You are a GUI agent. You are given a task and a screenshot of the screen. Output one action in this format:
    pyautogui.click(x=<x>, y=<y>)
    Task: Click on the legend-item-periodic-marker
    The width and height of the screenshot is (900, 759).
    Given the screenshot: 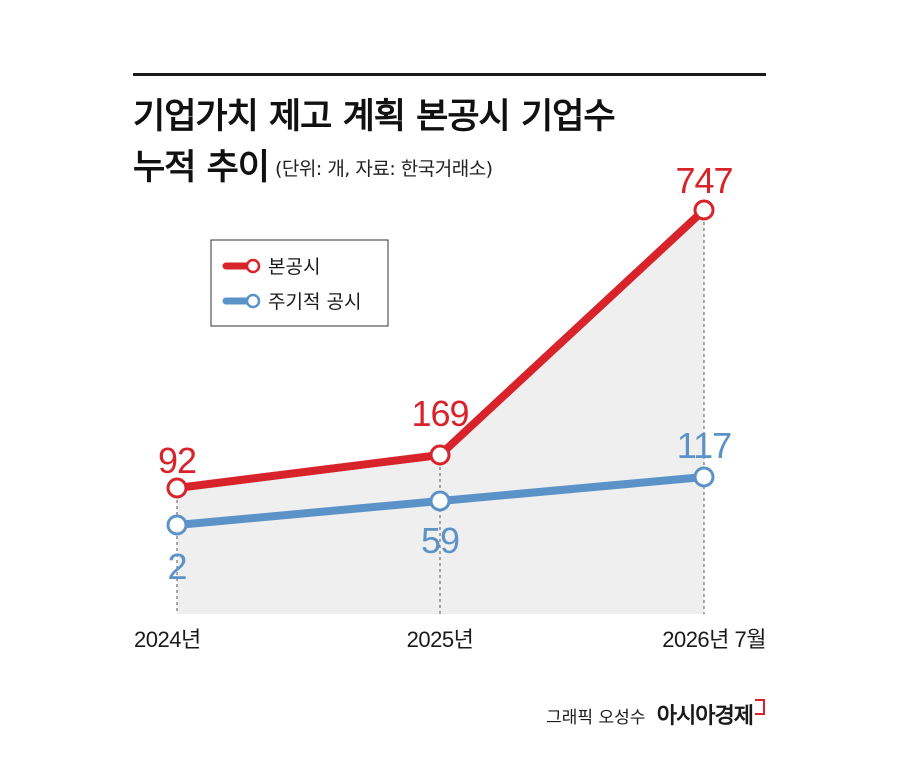 What is the action you would take?
    pyautogui.click(x=253, y=301)
    